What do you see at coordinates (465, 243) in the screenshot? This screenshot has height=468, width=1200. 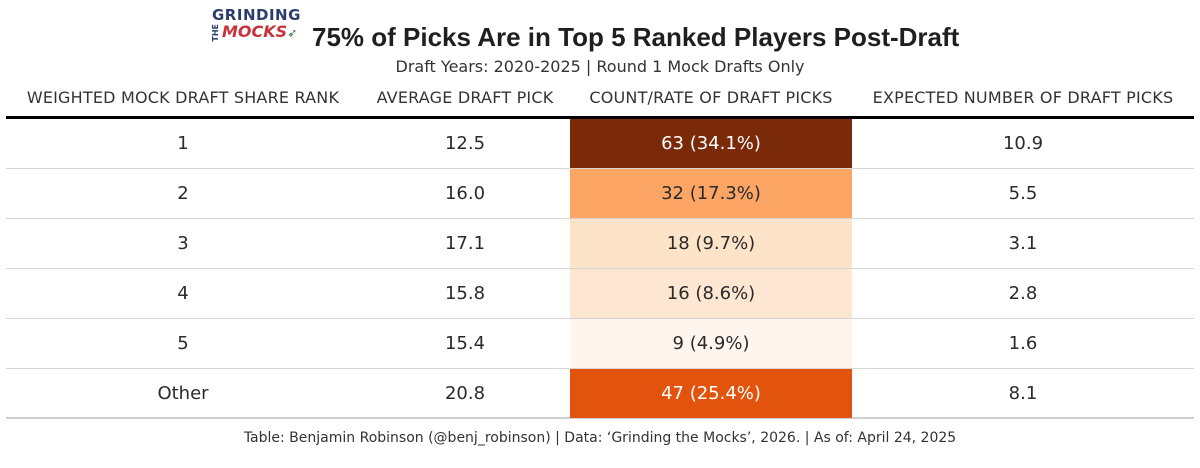 I see `cell-average-pick: 17.1` at bounding box center [465, 243].